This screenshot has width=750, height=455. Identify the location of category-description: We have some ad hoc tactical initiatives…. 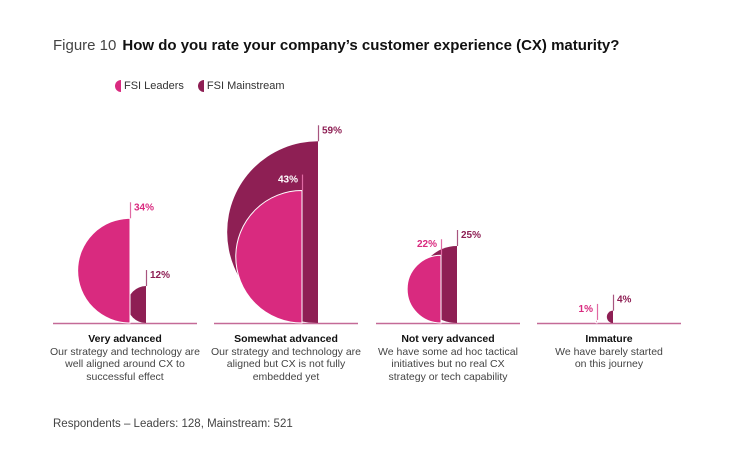
(448, 364).